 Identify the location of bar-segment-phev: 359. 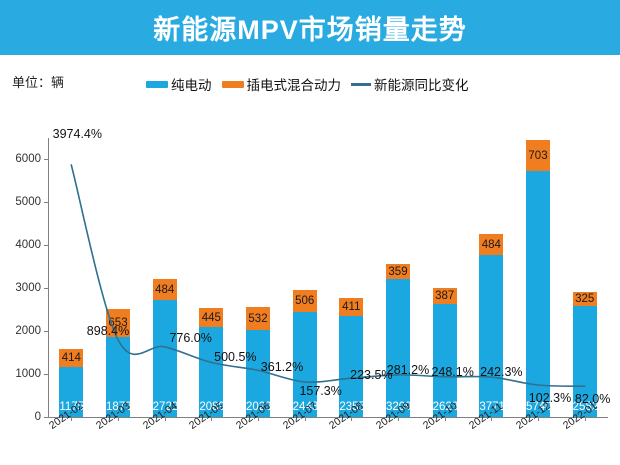
(398, 271).